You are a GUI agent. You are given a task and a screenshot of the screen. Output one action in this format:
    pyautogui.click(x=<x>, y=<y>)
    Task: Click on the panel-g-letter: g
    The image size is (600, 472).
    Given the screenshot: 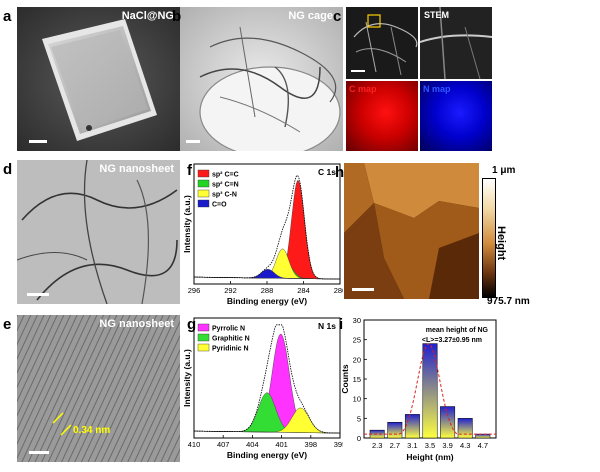 What is the action you would take?
    pyautogui.click(x=192, y=324)
    